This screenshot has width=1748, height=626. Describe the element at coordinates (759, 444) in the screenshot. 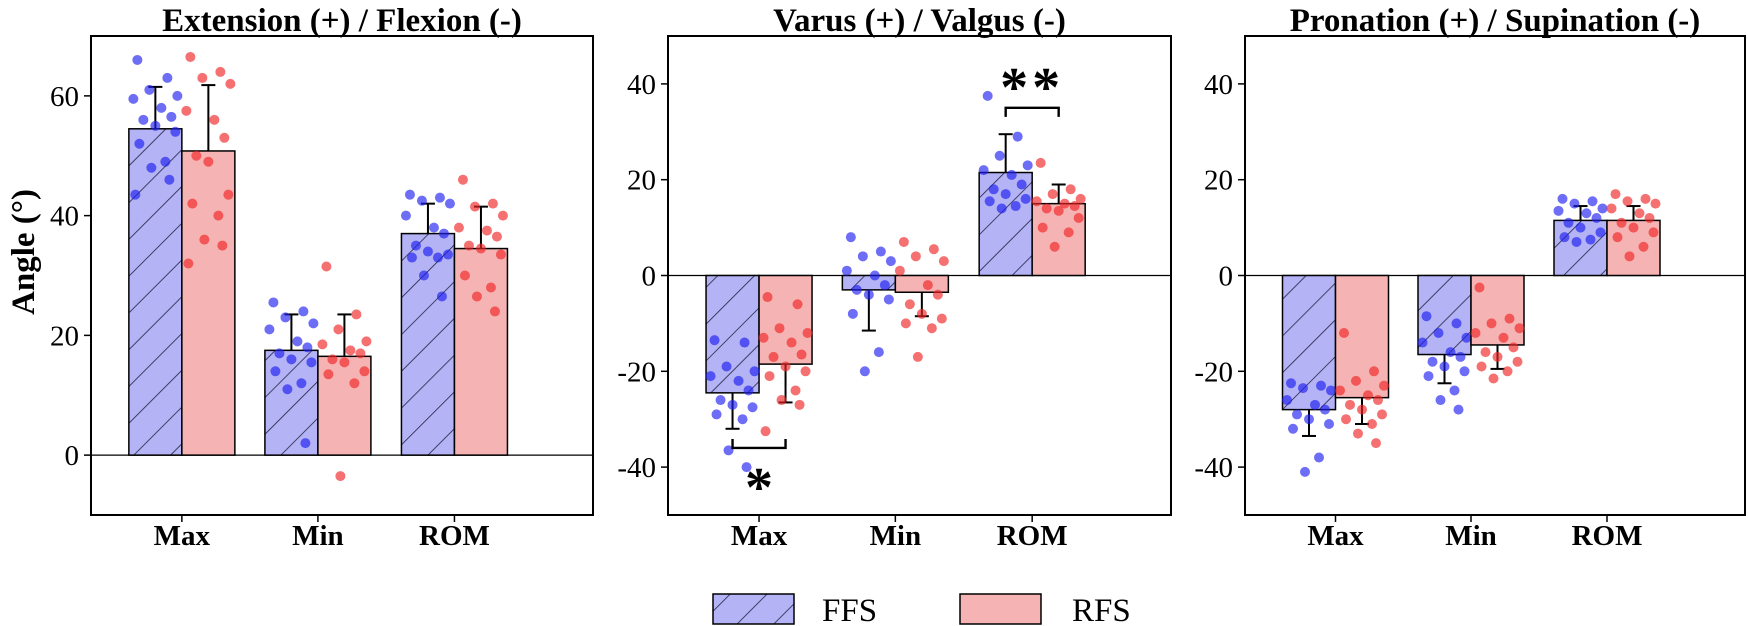

I see `significance-bracket` at that location.